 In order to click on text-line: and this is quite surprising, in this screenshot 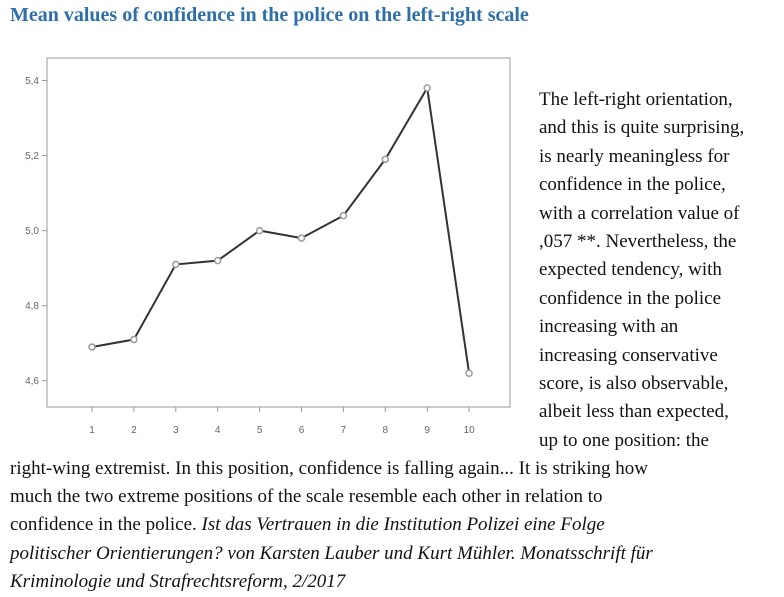, I will do `click(642, 128)`.